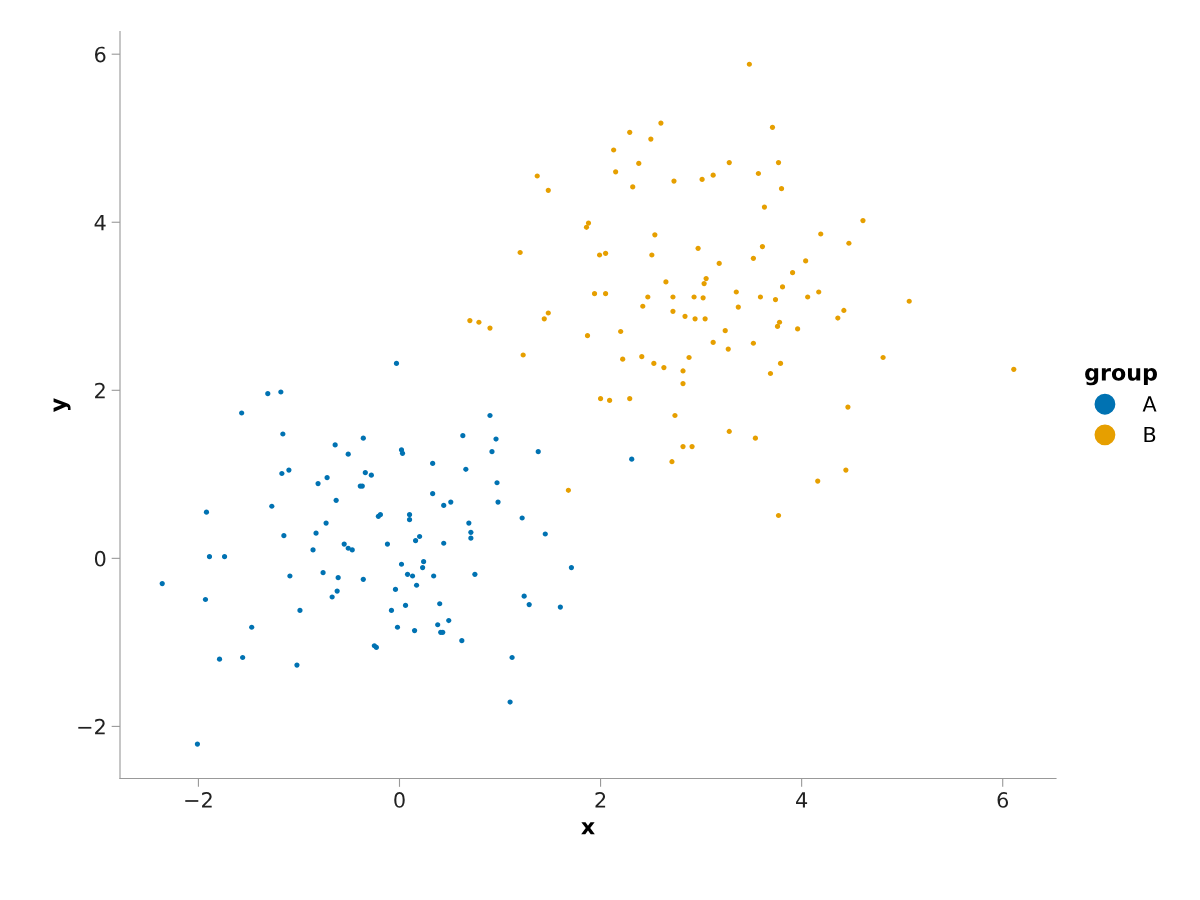 The width and height of the screenshot is (1200, 900). Describe the element at coordinates (100, 54) in the screenshot. I see `y-tick-label: 6` at that location.